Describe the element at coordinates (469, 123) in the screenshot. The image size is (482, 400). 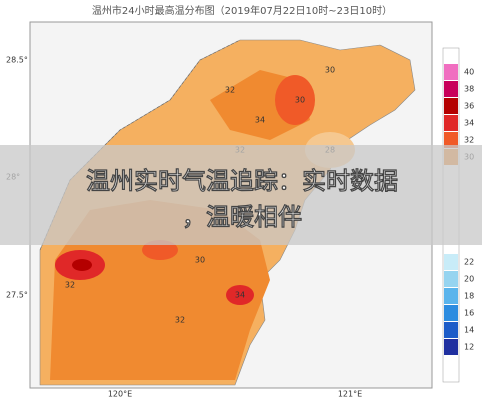
I see `legend-label: 34` at that location.